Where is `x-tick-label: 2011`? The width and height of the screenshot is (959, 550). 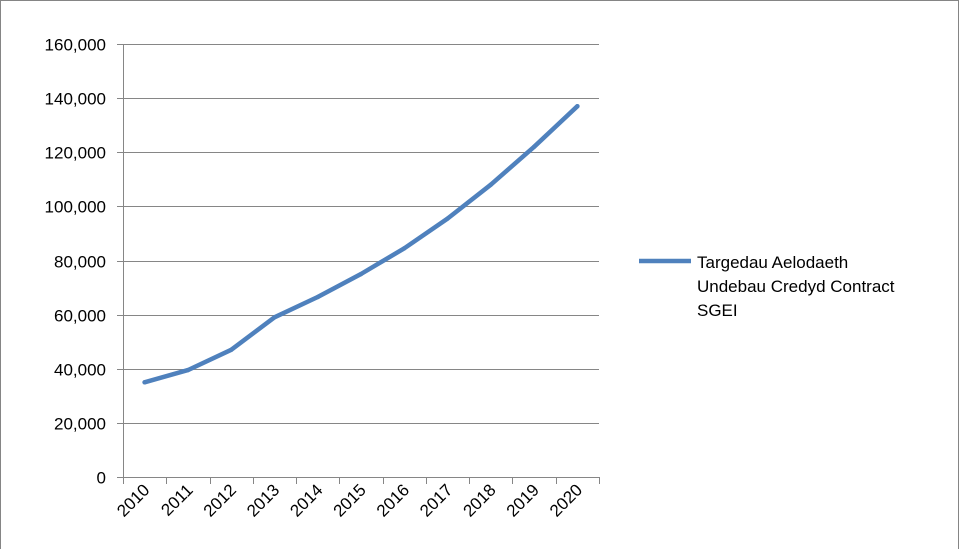
x-tick-label: 2011 is located at coordinates (176, 499).